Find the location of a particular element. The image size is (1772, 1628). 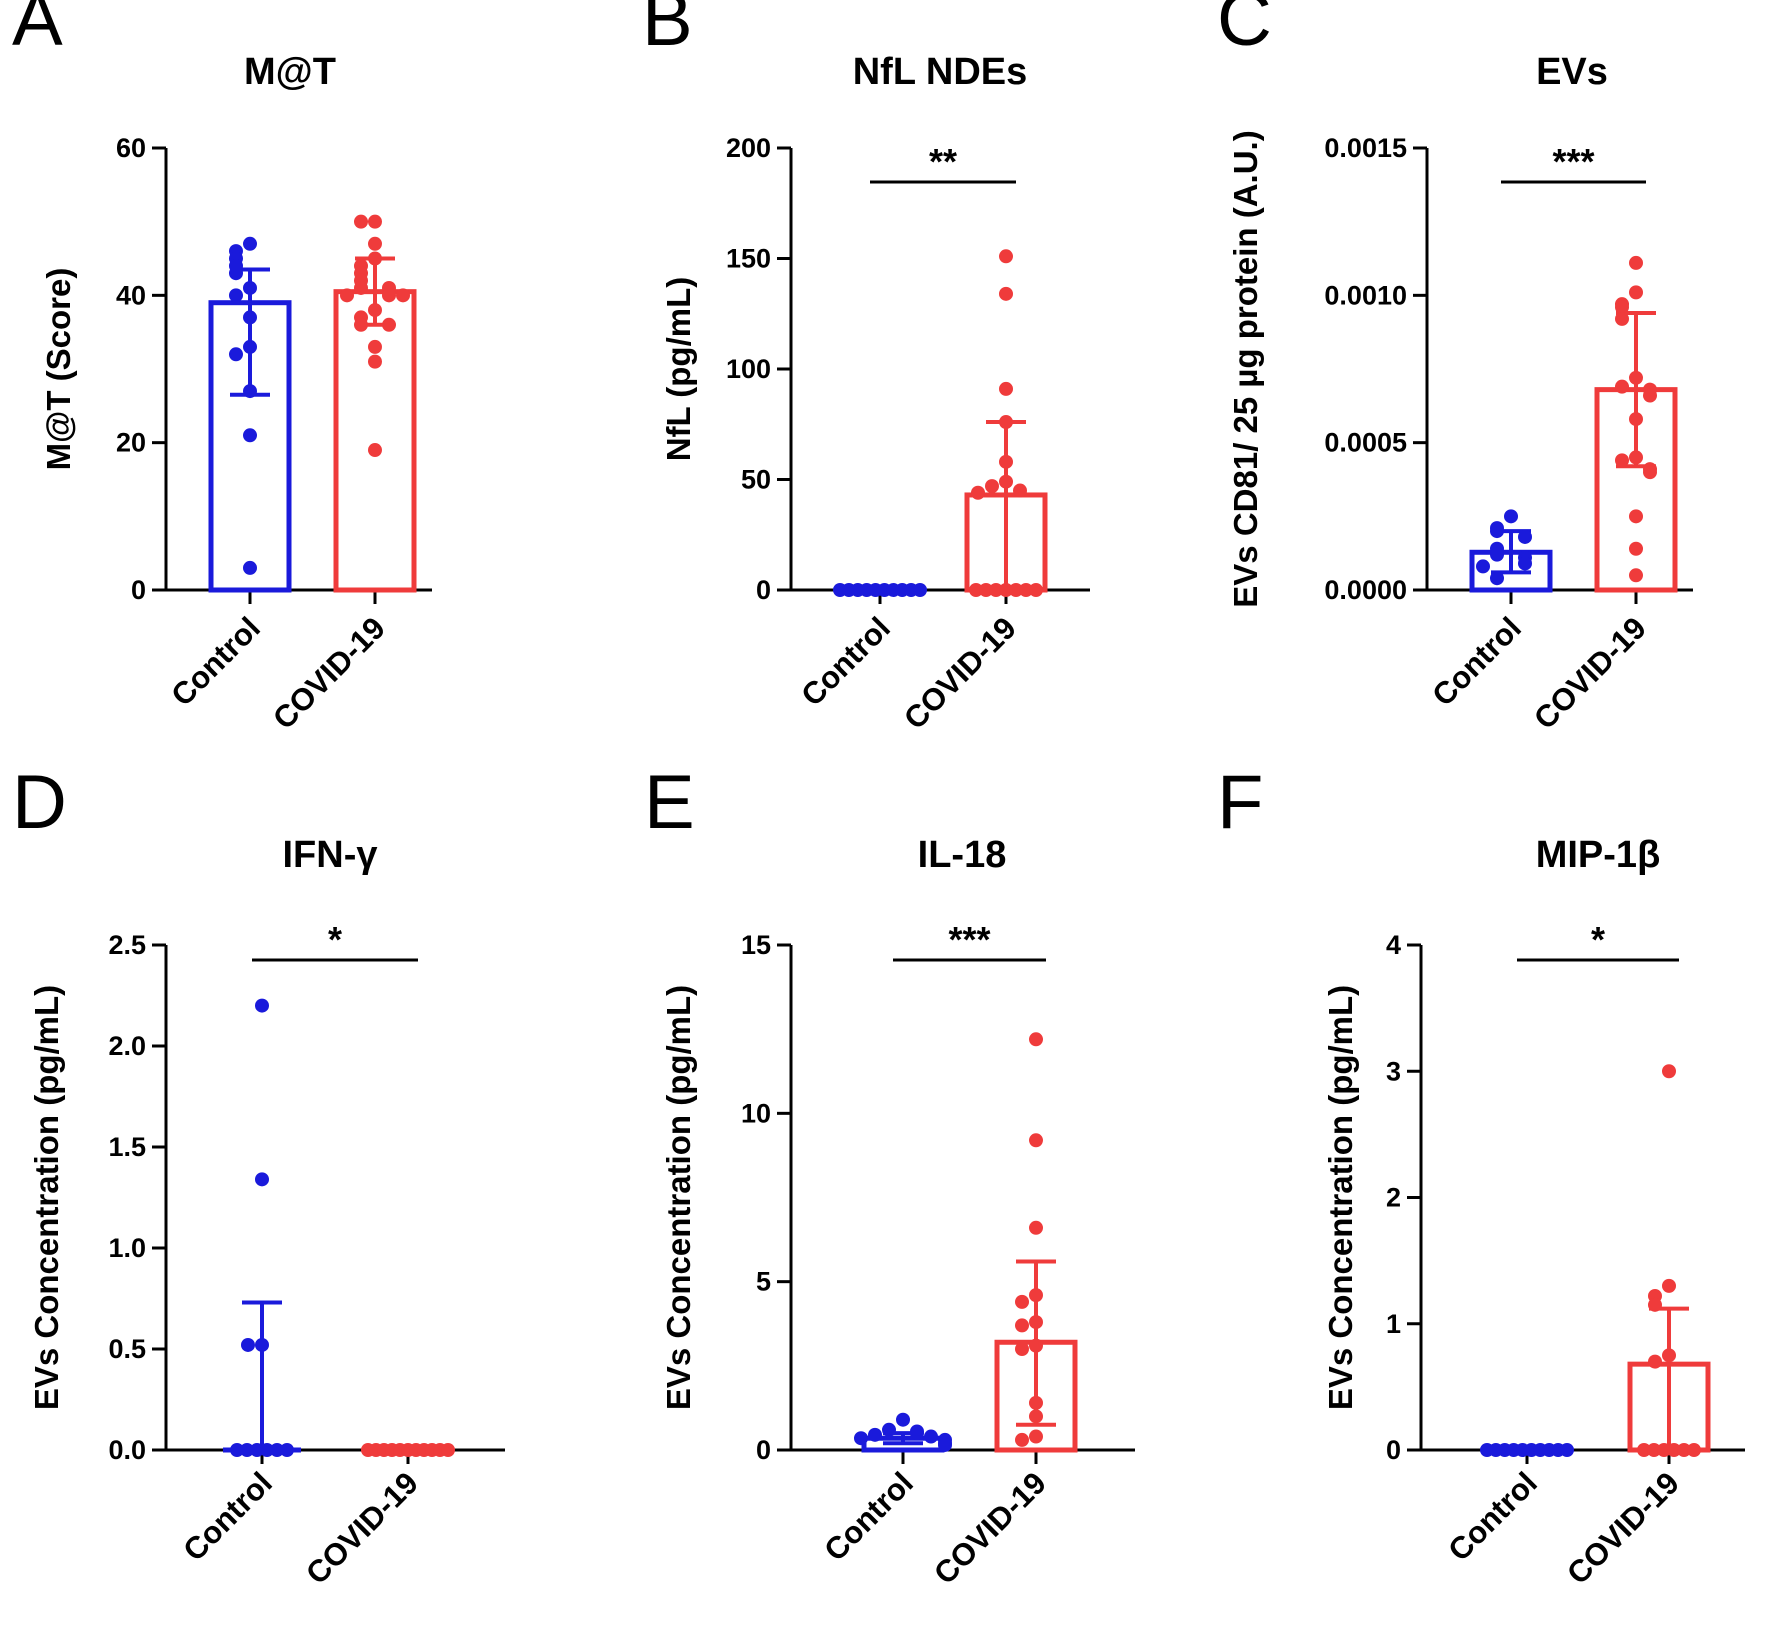

y-axis-label: EVs Concentration (pg/mL) is located at coordinates (678, 1197).